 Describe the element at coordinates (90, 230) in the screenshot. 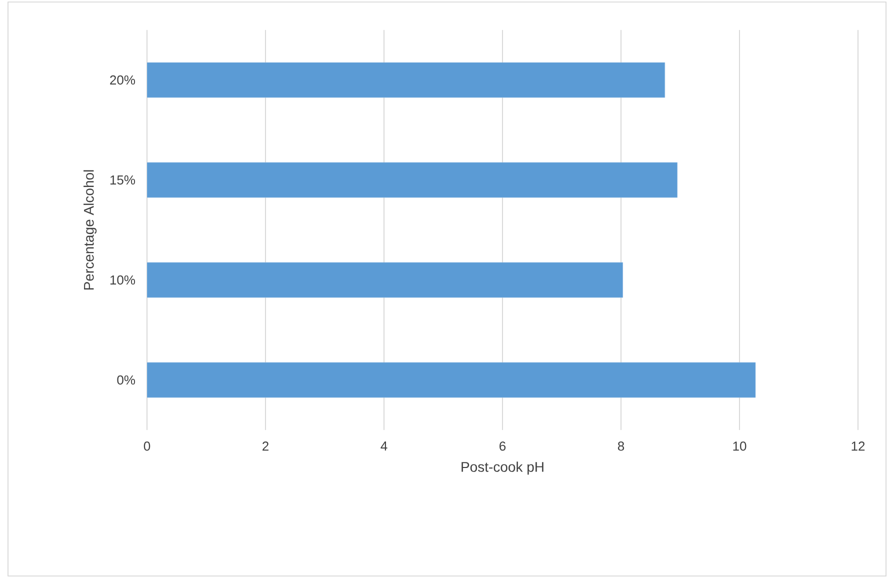

I see `y-axis-title: Percentage Alcohol` at that location.